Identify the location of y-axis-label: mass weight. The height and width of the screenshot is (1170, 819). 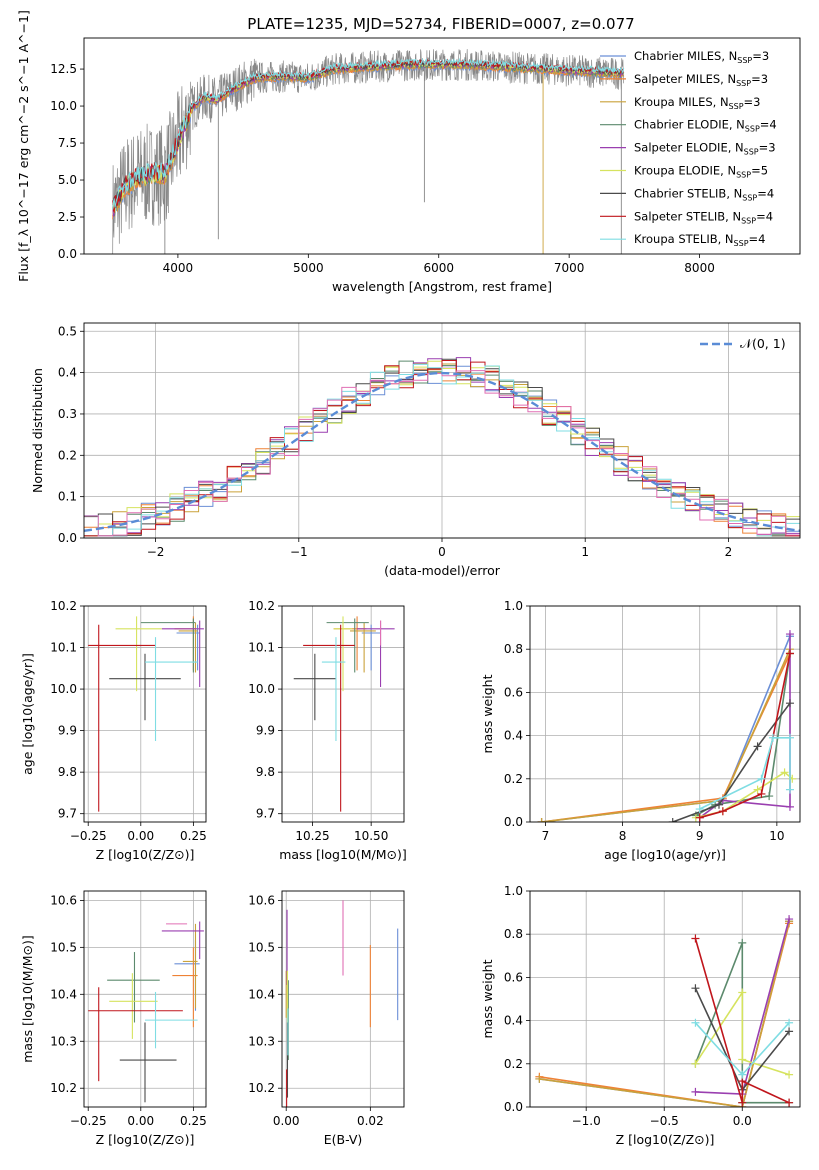
(487, 713).